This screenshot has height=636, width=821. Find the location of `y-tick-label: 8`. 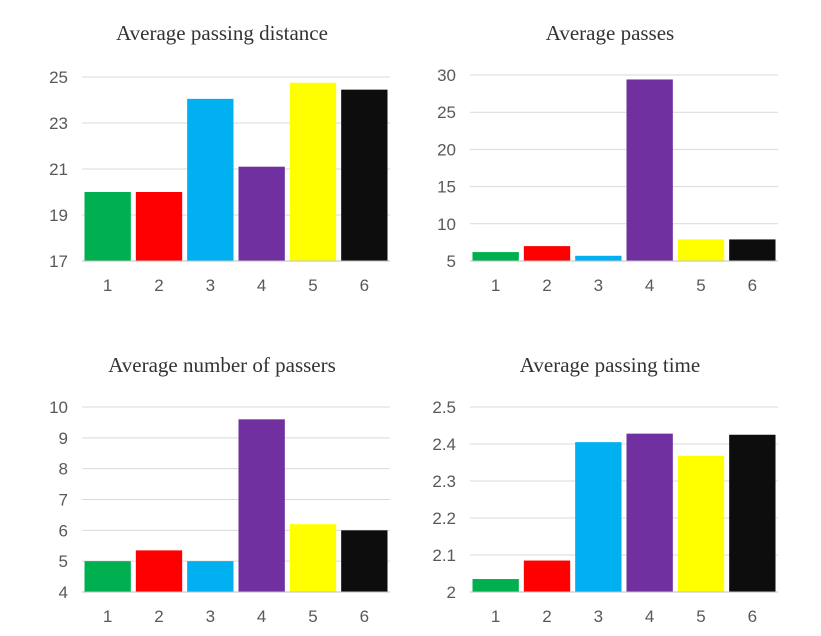

y-tick-label: 8 is located at coordinates (63, 469).